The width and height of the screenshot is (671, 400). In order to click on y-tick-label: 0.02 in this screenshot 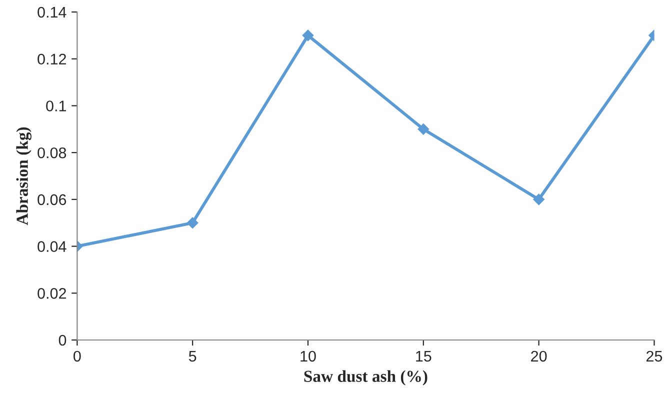, I will do `click(52, 293)`.